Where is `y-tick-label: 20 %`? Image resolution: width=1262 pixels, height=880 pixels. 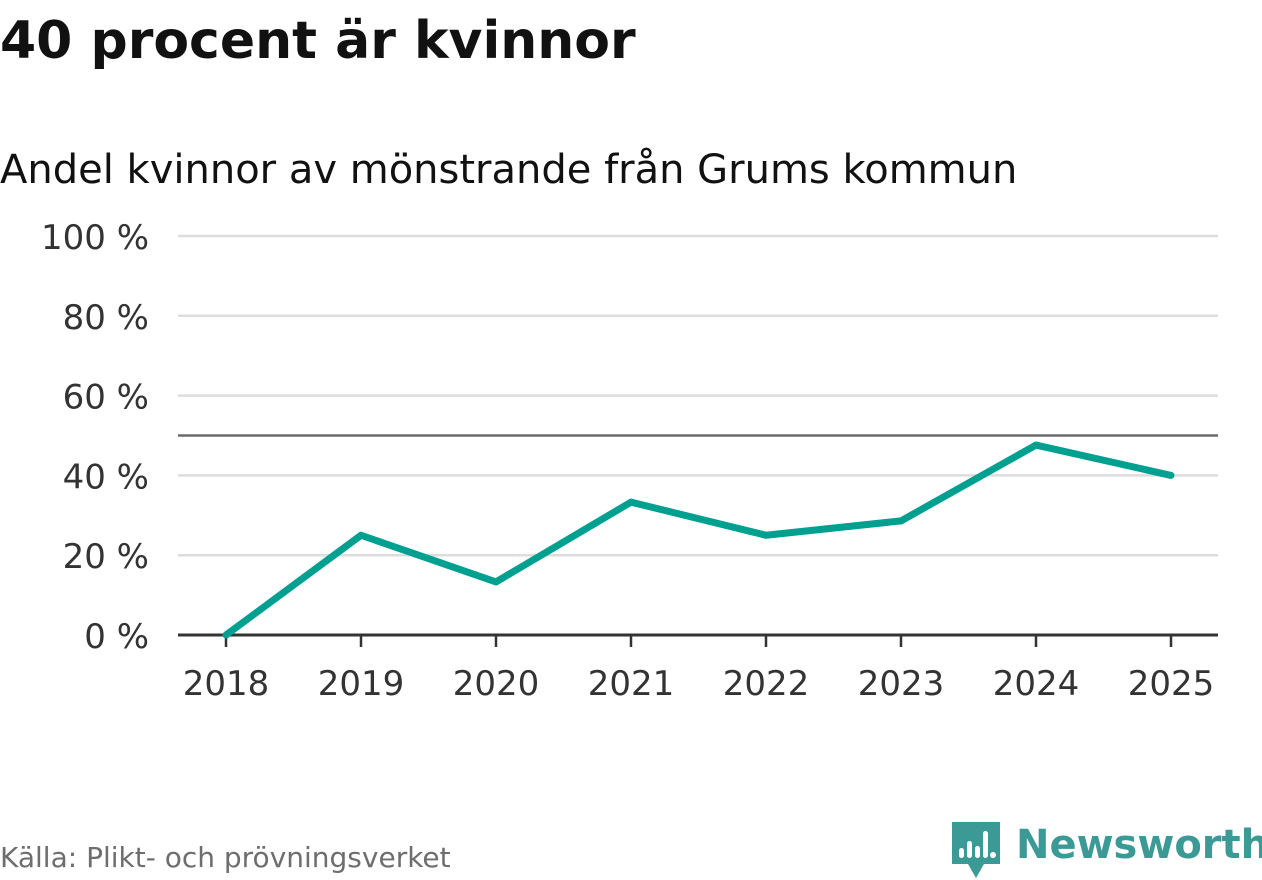 y-tick-label: 20 % is located at coordinates (106, 557).